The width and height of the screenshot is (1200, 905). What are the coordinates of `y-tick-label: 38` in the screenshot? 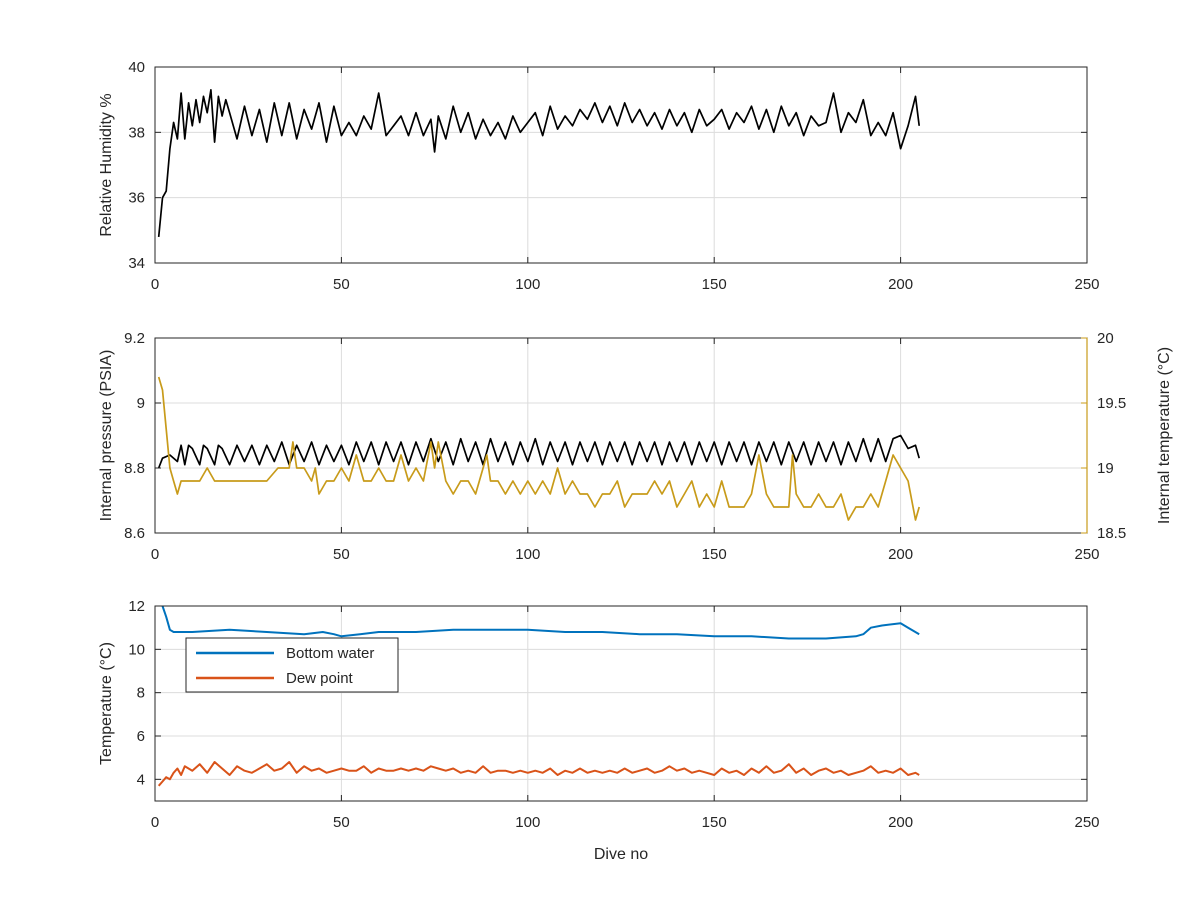 It's located at (136, 132).